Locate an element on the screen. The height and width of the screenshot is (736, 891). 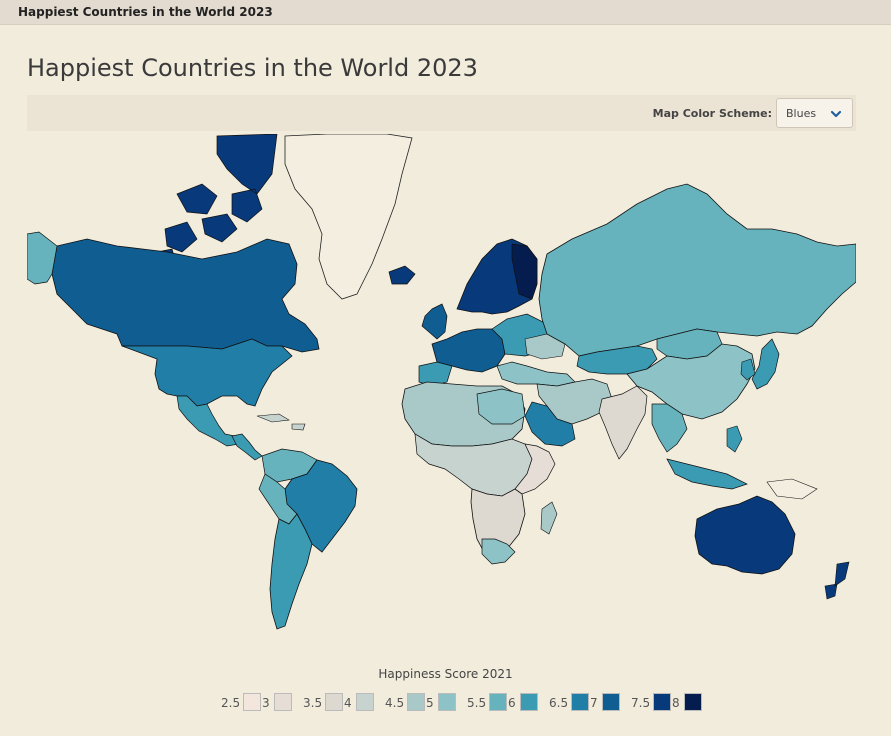
country-indonesia is located at coordinates (707, 474).